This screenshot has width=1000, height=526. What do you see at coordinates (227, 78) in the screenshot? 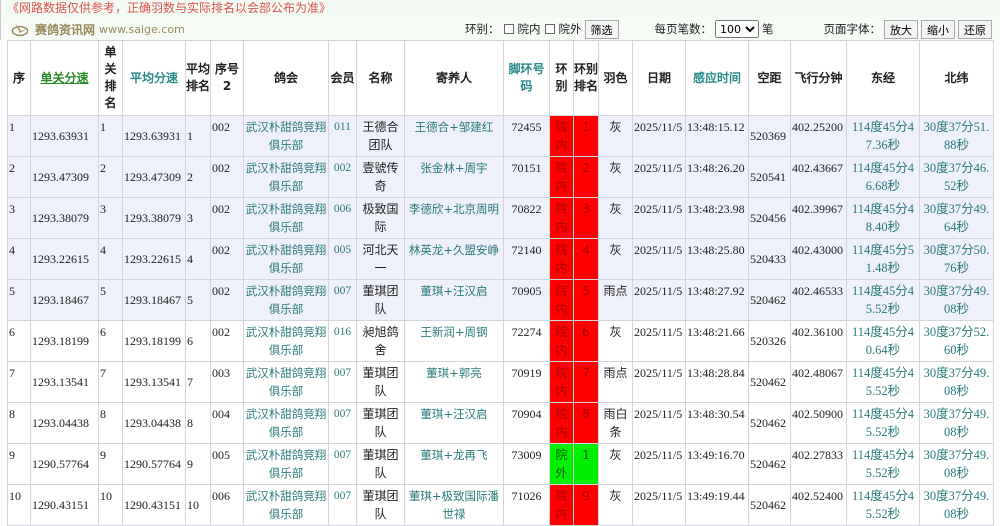
I see `header-seq2: 序号2` at bounding box center [227, 78].